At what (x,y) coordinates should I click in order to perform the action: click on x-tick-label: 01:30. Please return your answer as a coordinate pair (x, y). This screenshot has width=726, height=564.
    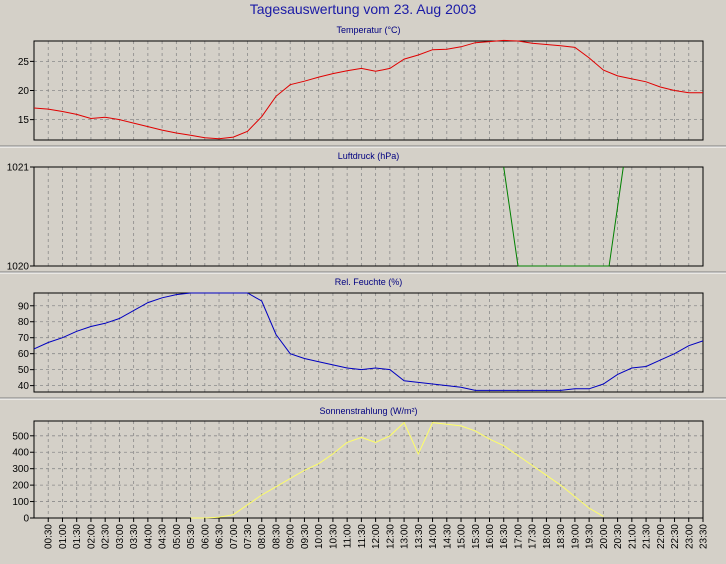
    Looking at the image, I should click on (77, 536).